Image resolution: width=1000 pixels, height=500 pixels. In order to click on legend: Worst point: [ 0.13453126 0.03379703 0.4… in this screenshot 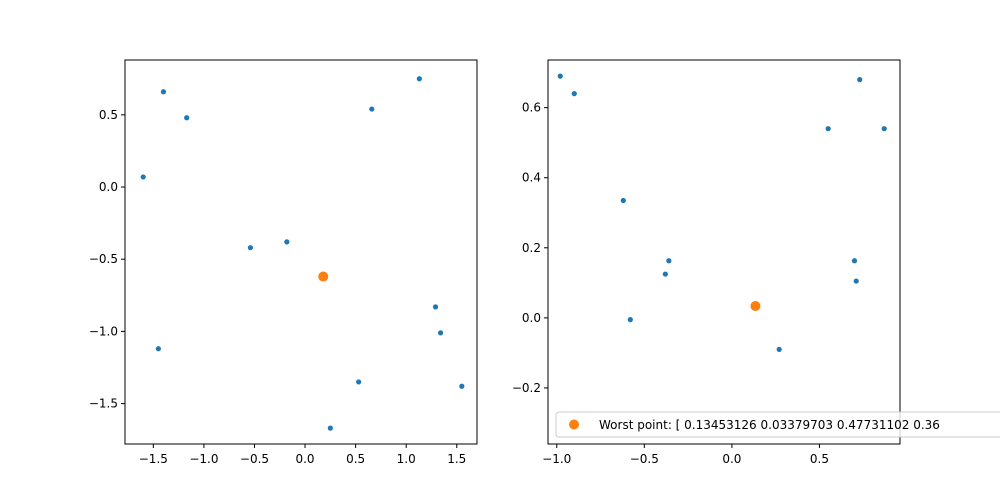, I will do `click(777, 424)`.